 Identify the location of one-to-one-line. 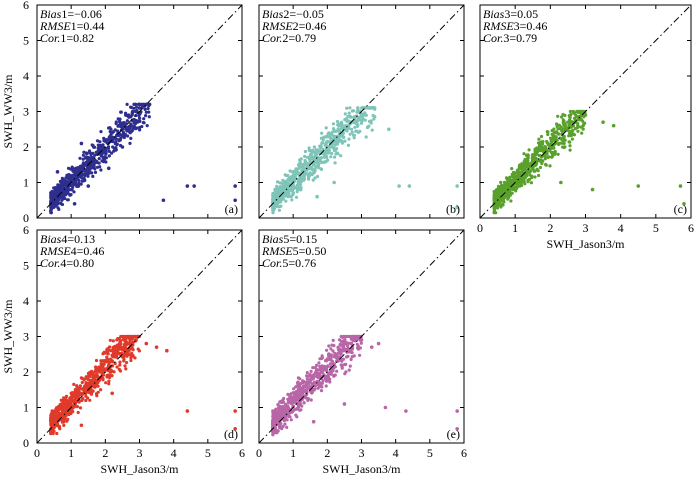
(585, 111).